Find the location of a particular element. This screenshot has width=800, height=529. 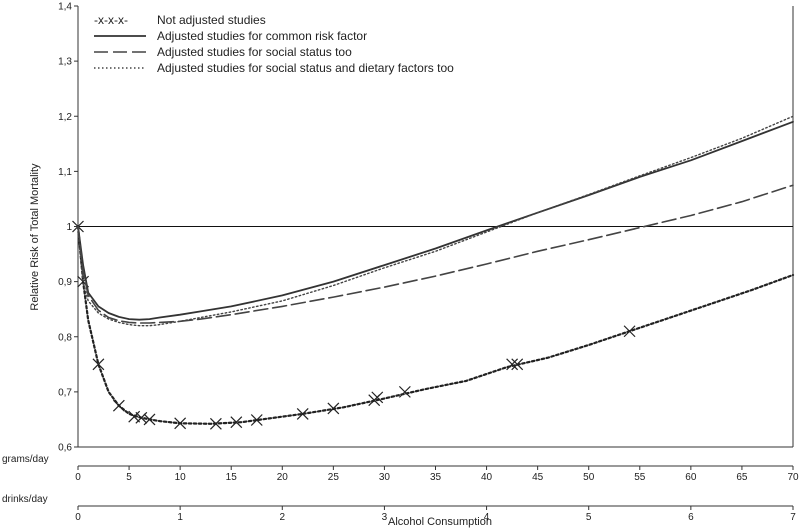

x-tick-label: 35 is located at coordinates (436, 477).